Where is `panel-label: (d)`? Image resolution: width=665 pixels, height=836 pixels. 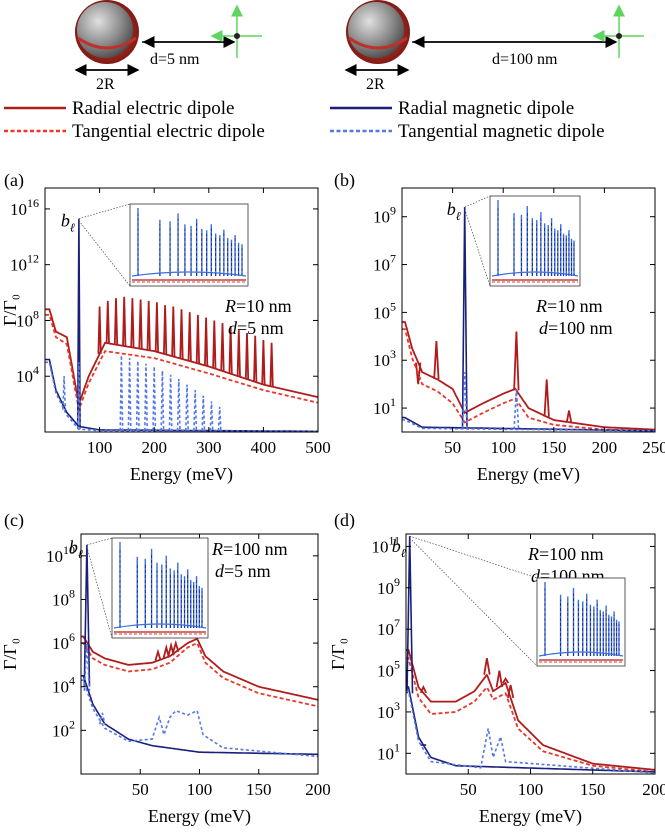 panel-label: (d) is located at coordinates (344, 520).